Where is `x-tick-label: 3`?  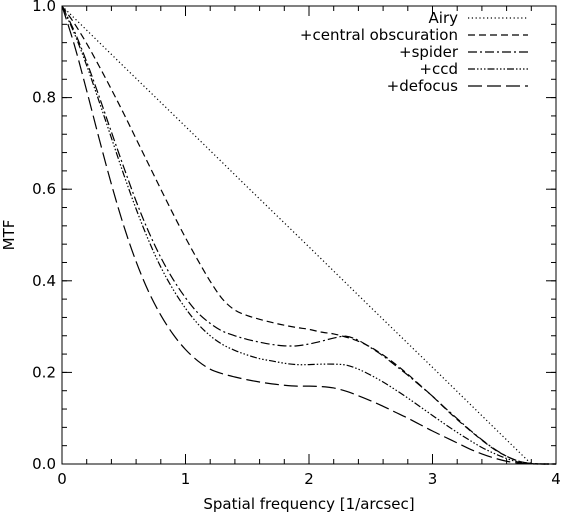
x-tick-label: 3 is located at coordinates (433, 479).